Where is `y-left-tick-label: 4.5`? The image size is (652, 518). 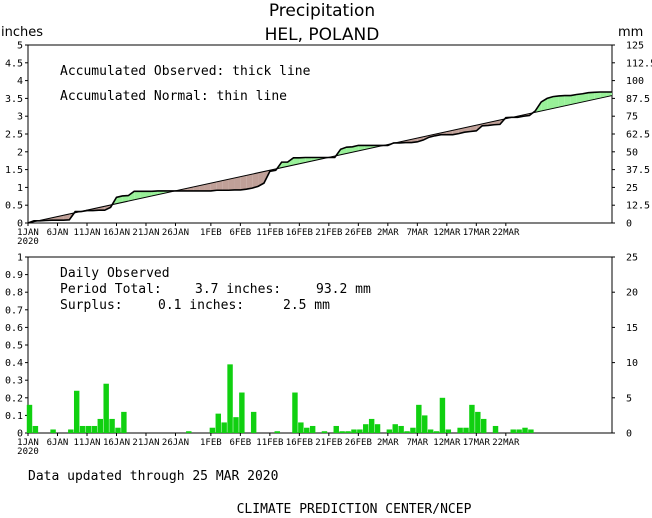
y-left-tick-label: 4.5 is located at coordinates (14, 63).